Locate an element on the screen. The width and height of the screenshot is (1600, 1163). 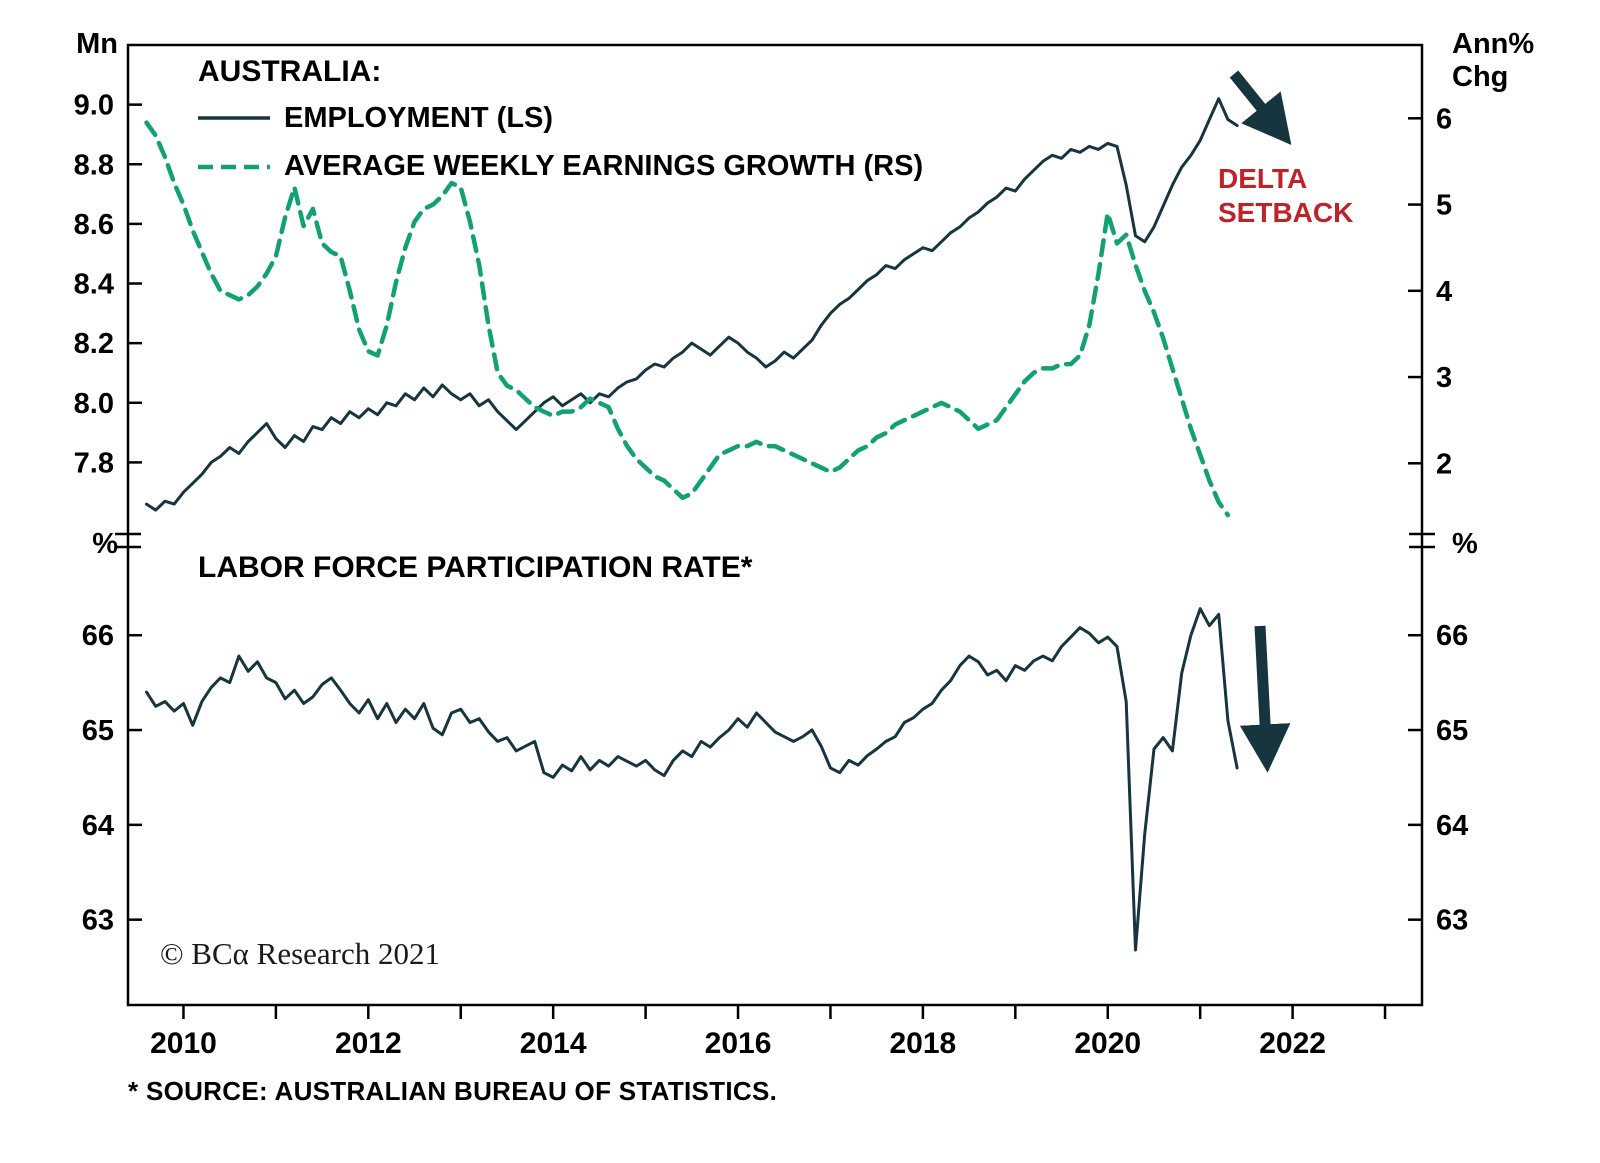
y-axis-label: 2 is located at coordinates (1444, 464).